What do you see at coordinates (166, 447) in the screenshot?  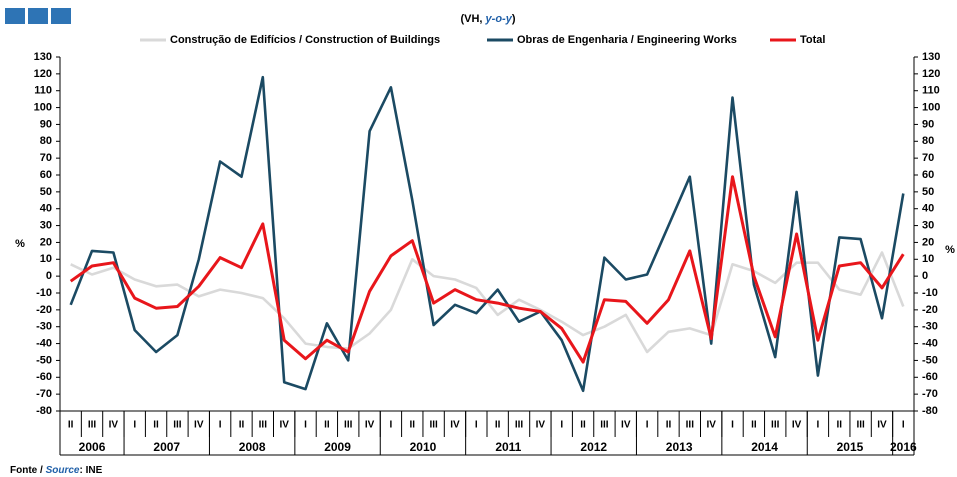 I see `year-label: 2007` at bounding box center [166, 447].